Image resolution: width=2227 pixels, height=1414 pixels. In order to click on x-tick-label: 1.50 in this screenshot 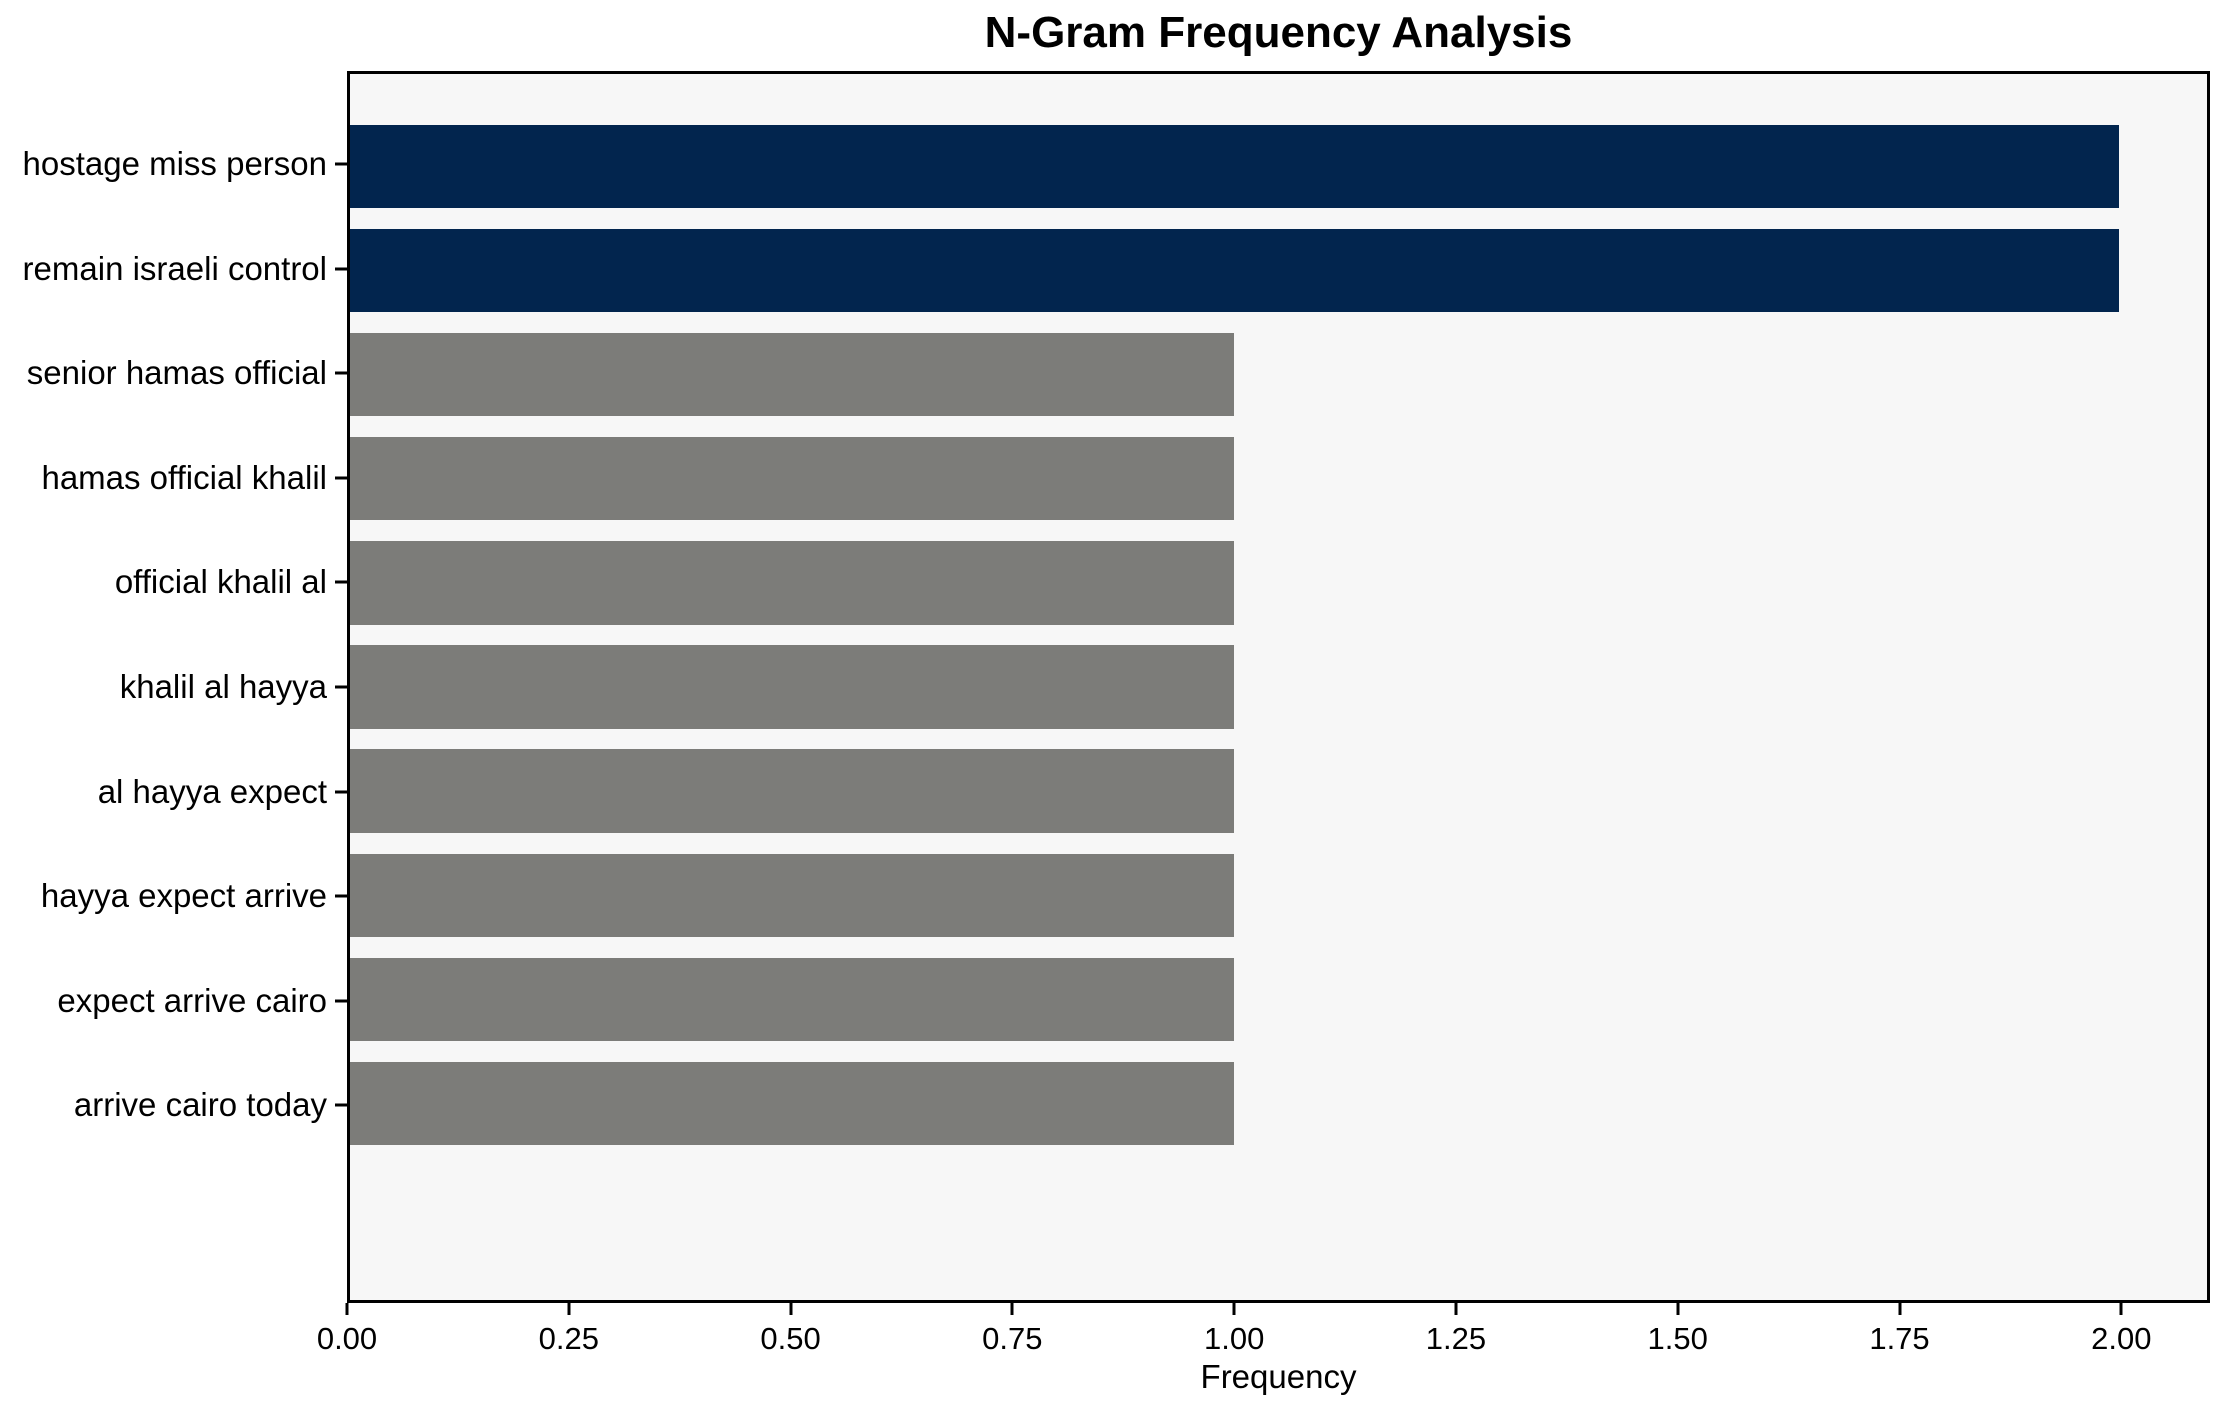, I will do `click(1677, 1338)`.